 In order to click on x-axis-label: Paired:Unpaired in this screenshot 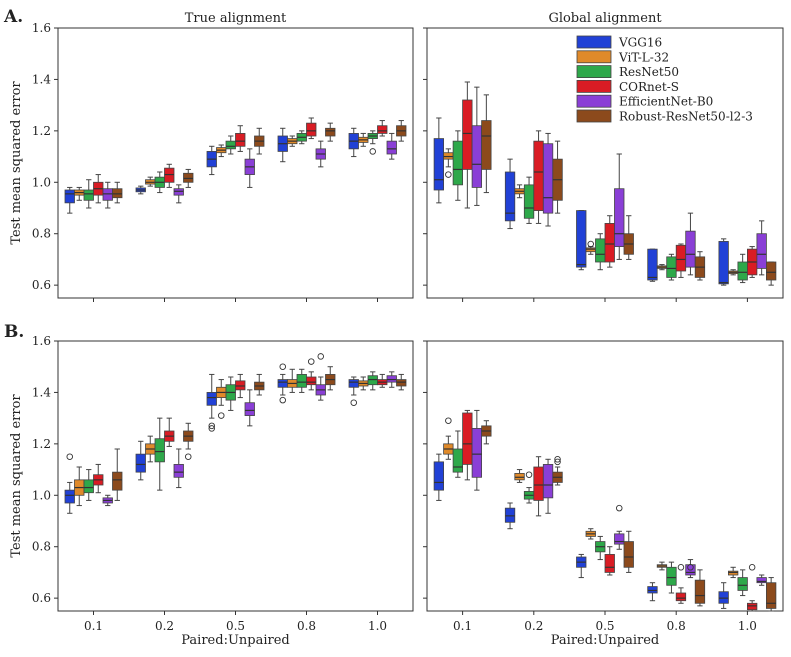, I will do `click(235, 640)`.